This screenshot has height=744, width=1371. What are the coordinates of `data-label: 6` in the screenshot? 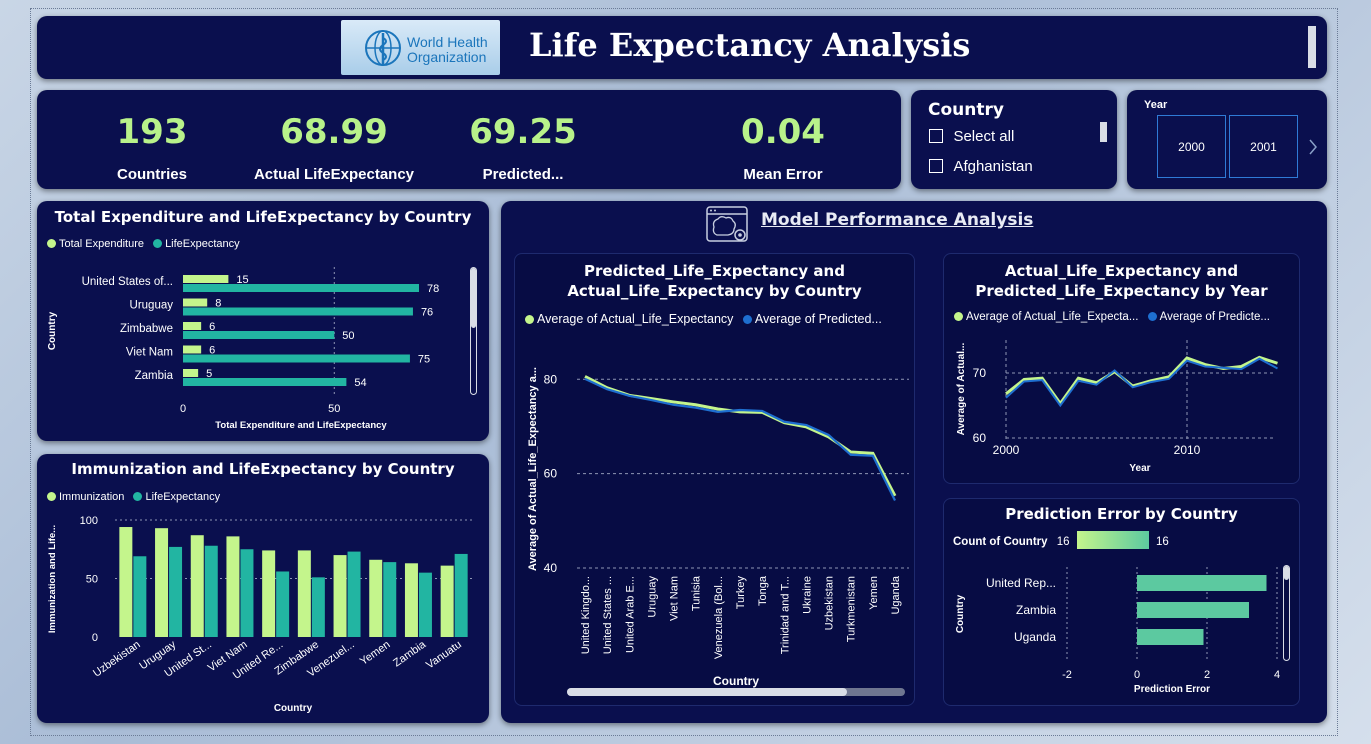 It's located at (212, 351).